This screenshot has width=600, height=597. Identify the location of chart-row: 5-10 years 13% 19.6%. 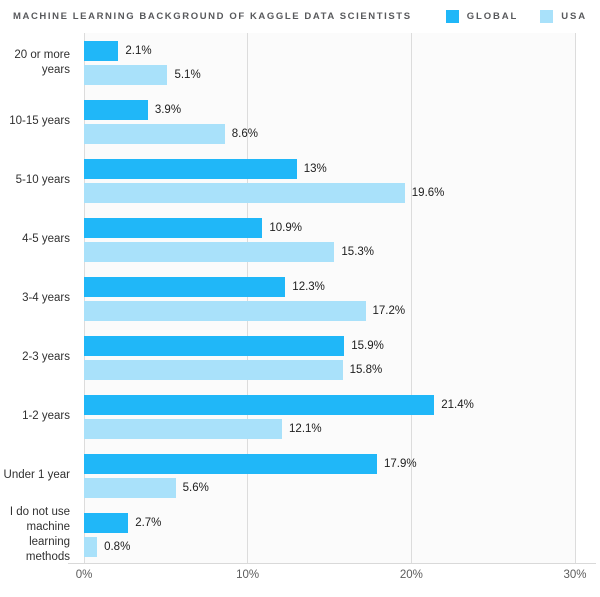
(300, 180).